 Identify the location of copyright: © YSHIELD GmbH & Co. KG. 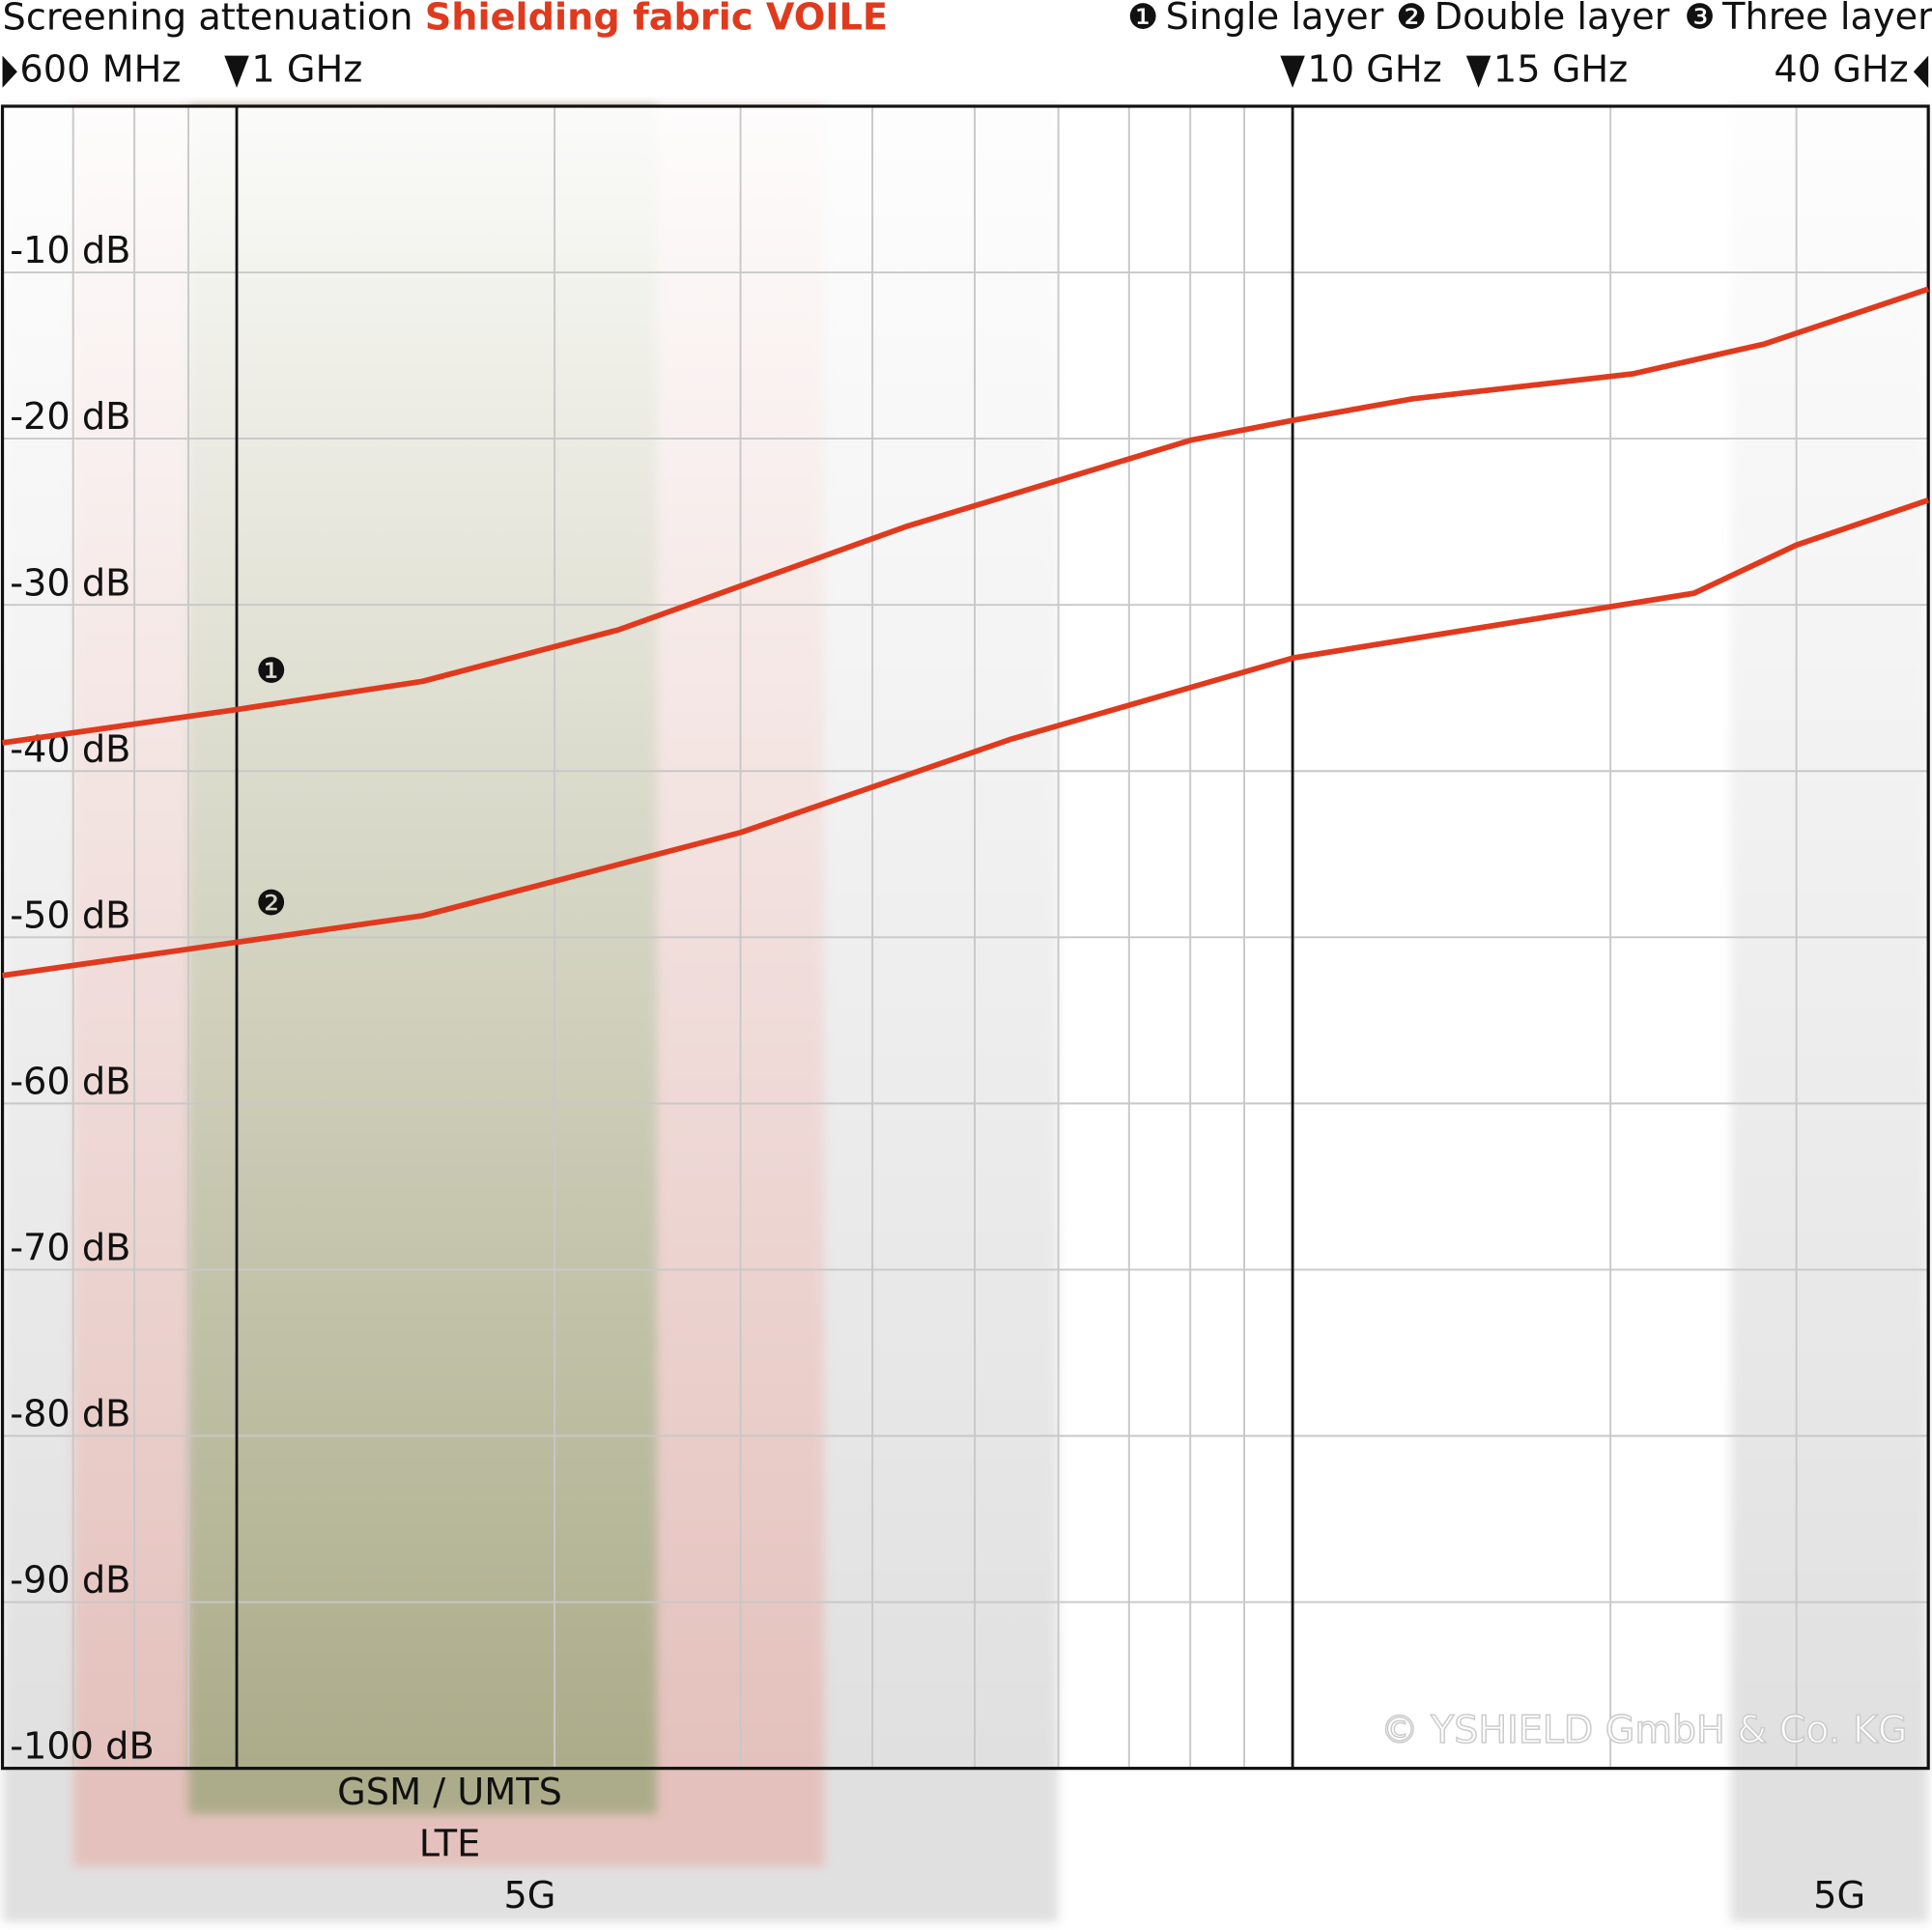
(1643, 1730).